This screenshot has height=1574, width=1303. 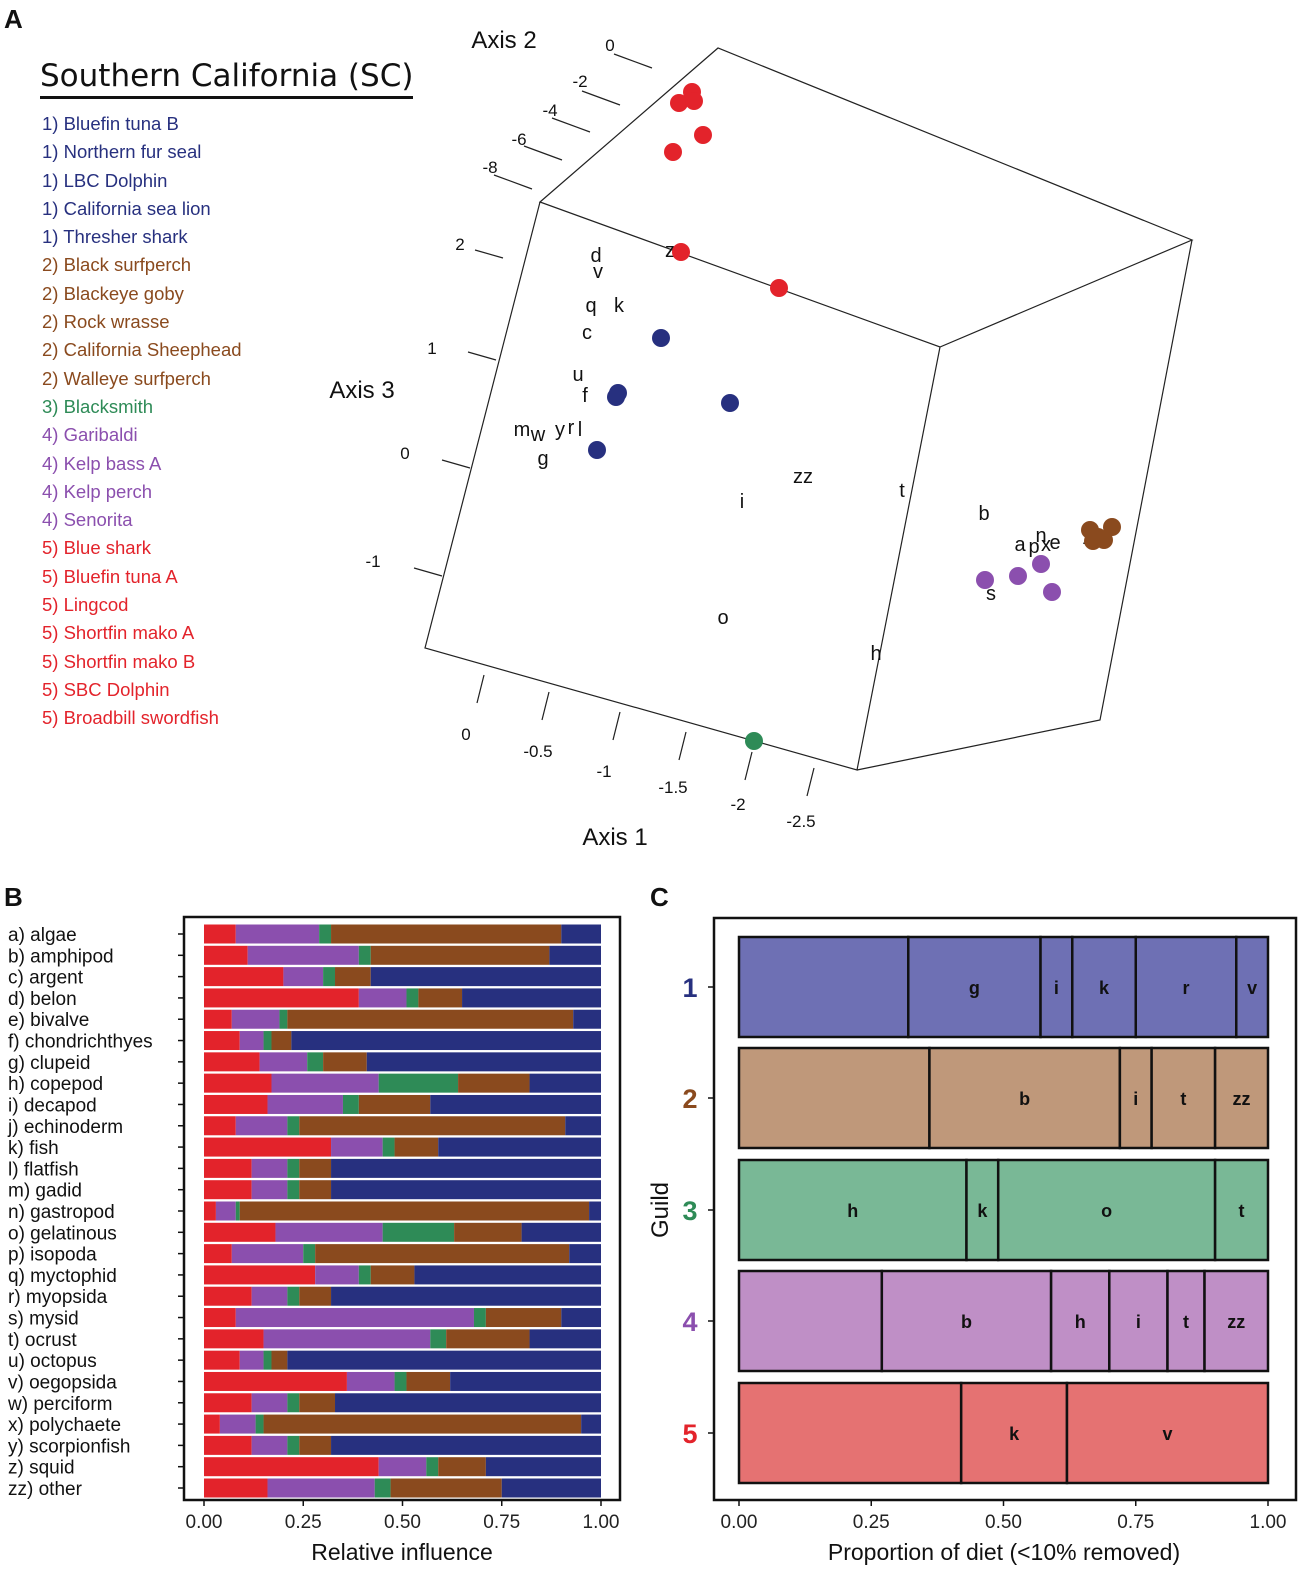 I want to click on guild-5-point, so click(x=681, y=252).